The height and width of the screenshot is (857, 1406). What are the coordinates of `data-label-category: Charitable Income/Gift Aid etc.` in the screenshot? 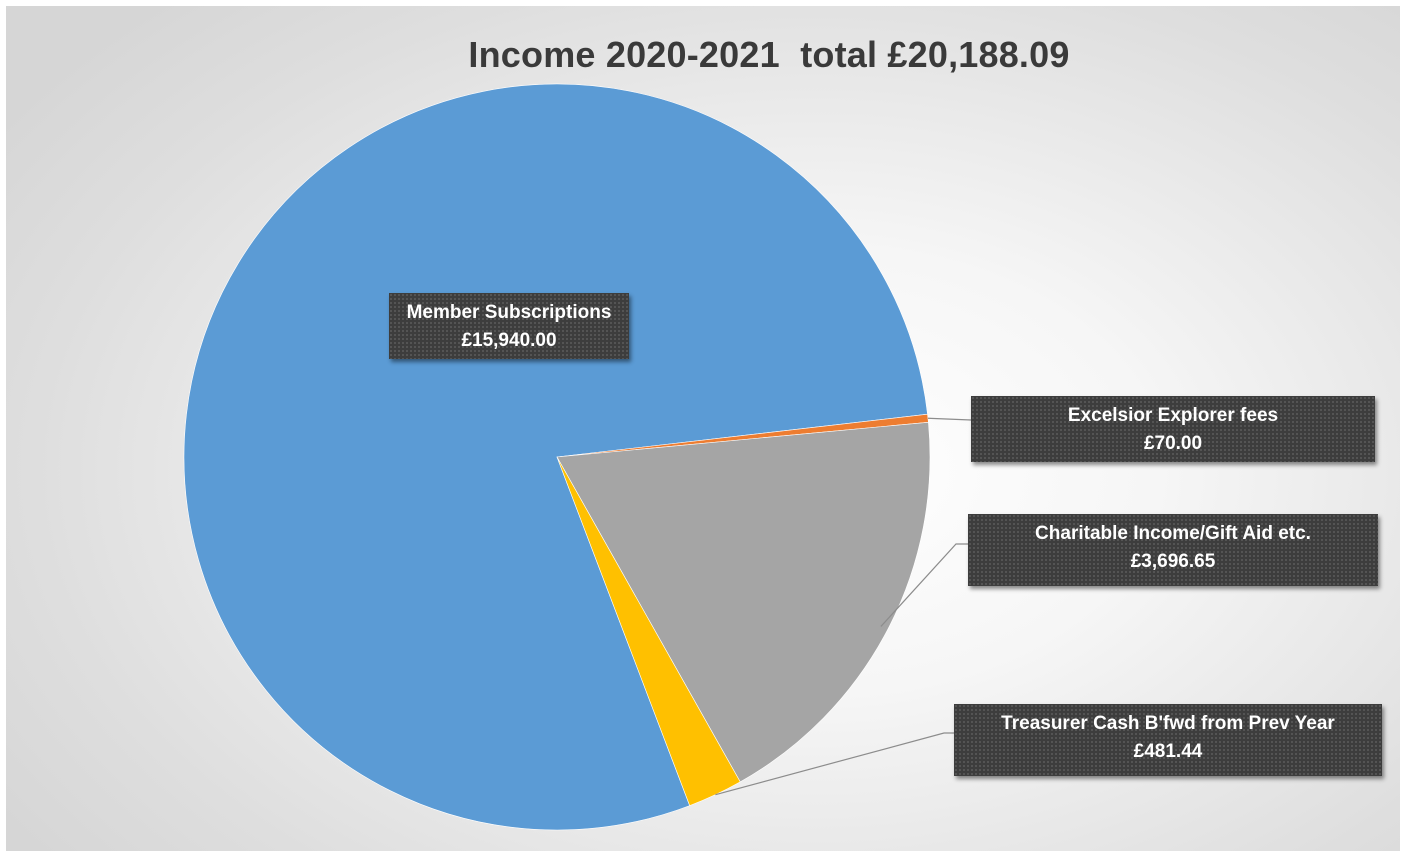 It's located at (1173, 533).